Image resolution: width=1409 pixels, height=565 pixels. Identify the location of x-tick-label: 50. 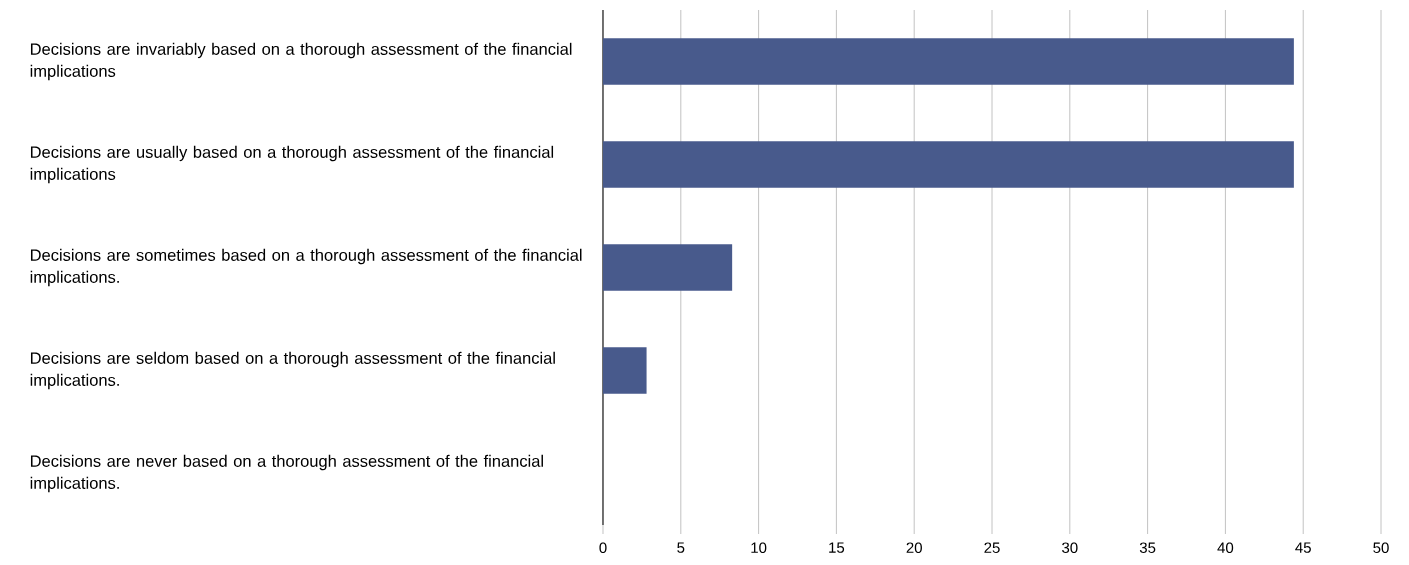
(1381, 547).